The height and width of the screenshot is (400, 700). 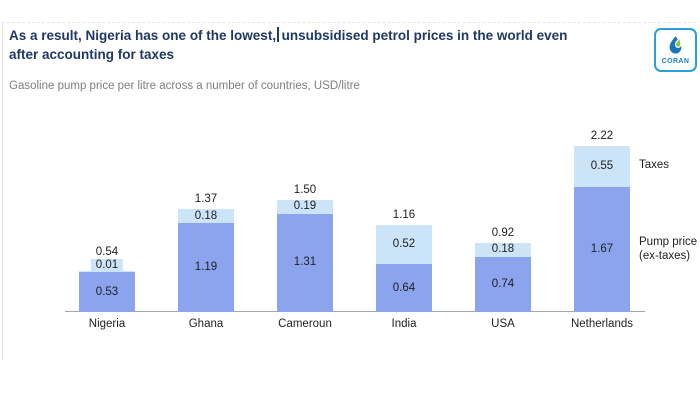 I want to click on legend-pump-price-label: Pump price (ex-taxes), so click(x=668, y=249).